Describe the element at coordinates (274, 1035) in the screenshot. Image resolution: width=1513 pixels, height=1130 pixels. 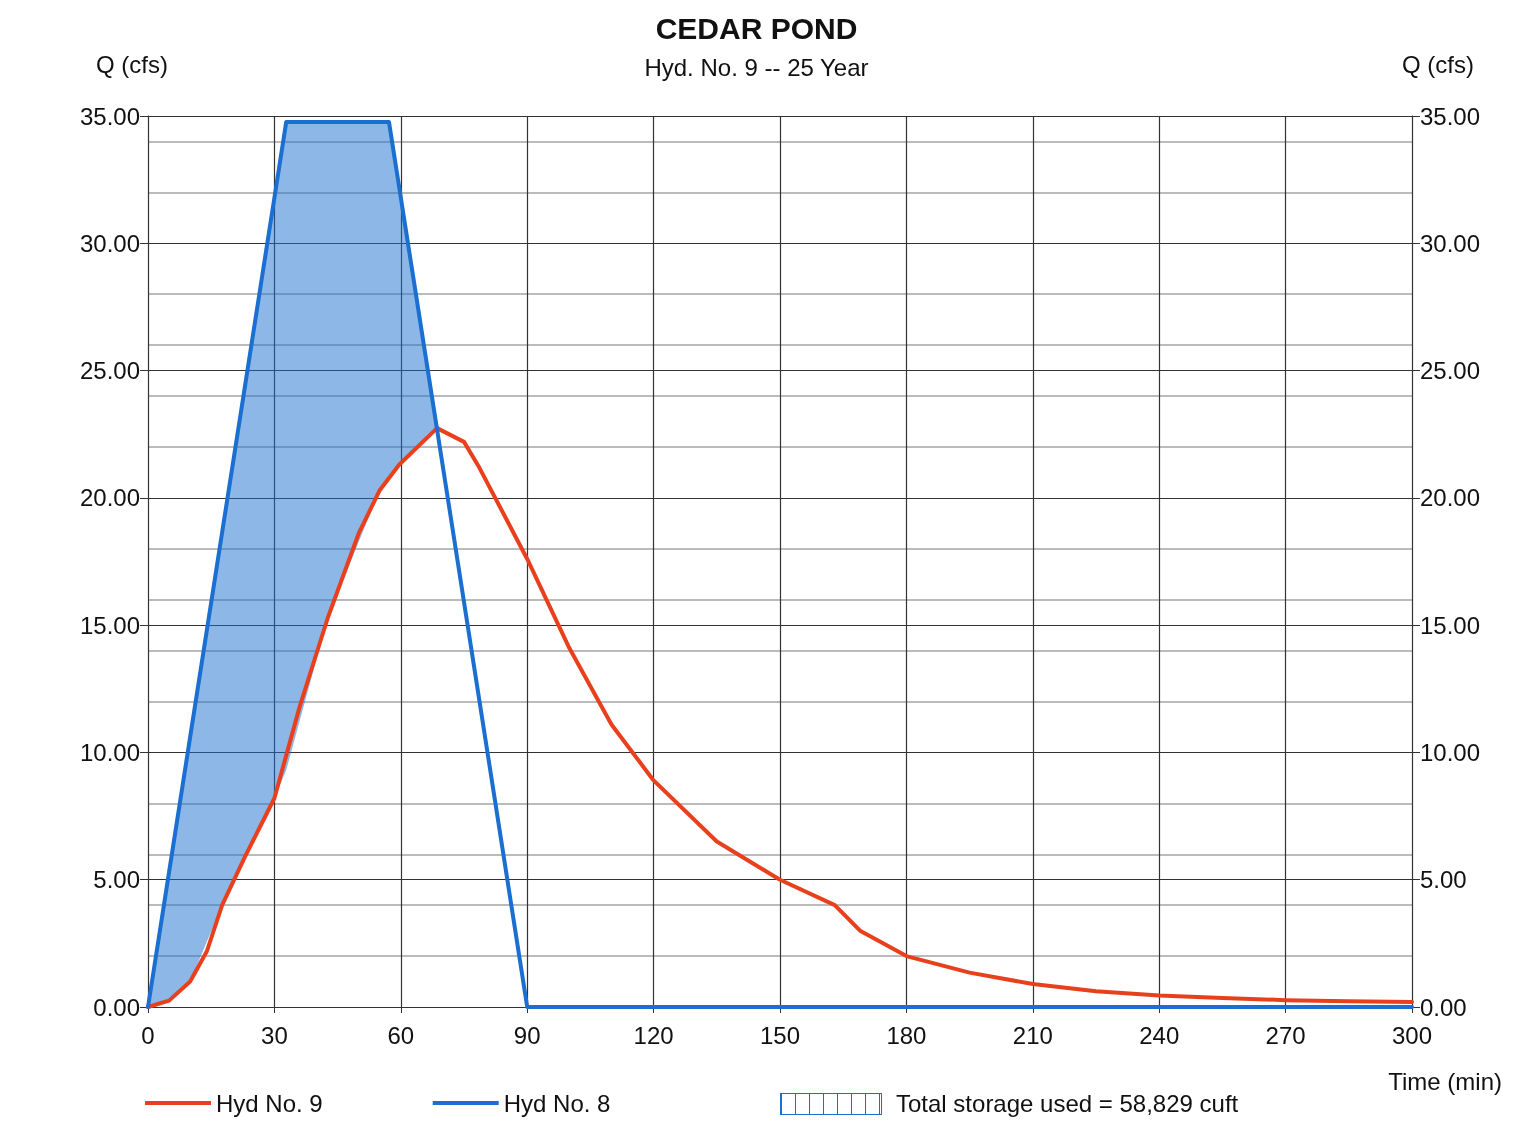
I see `x-tick-label: 30` at that location.